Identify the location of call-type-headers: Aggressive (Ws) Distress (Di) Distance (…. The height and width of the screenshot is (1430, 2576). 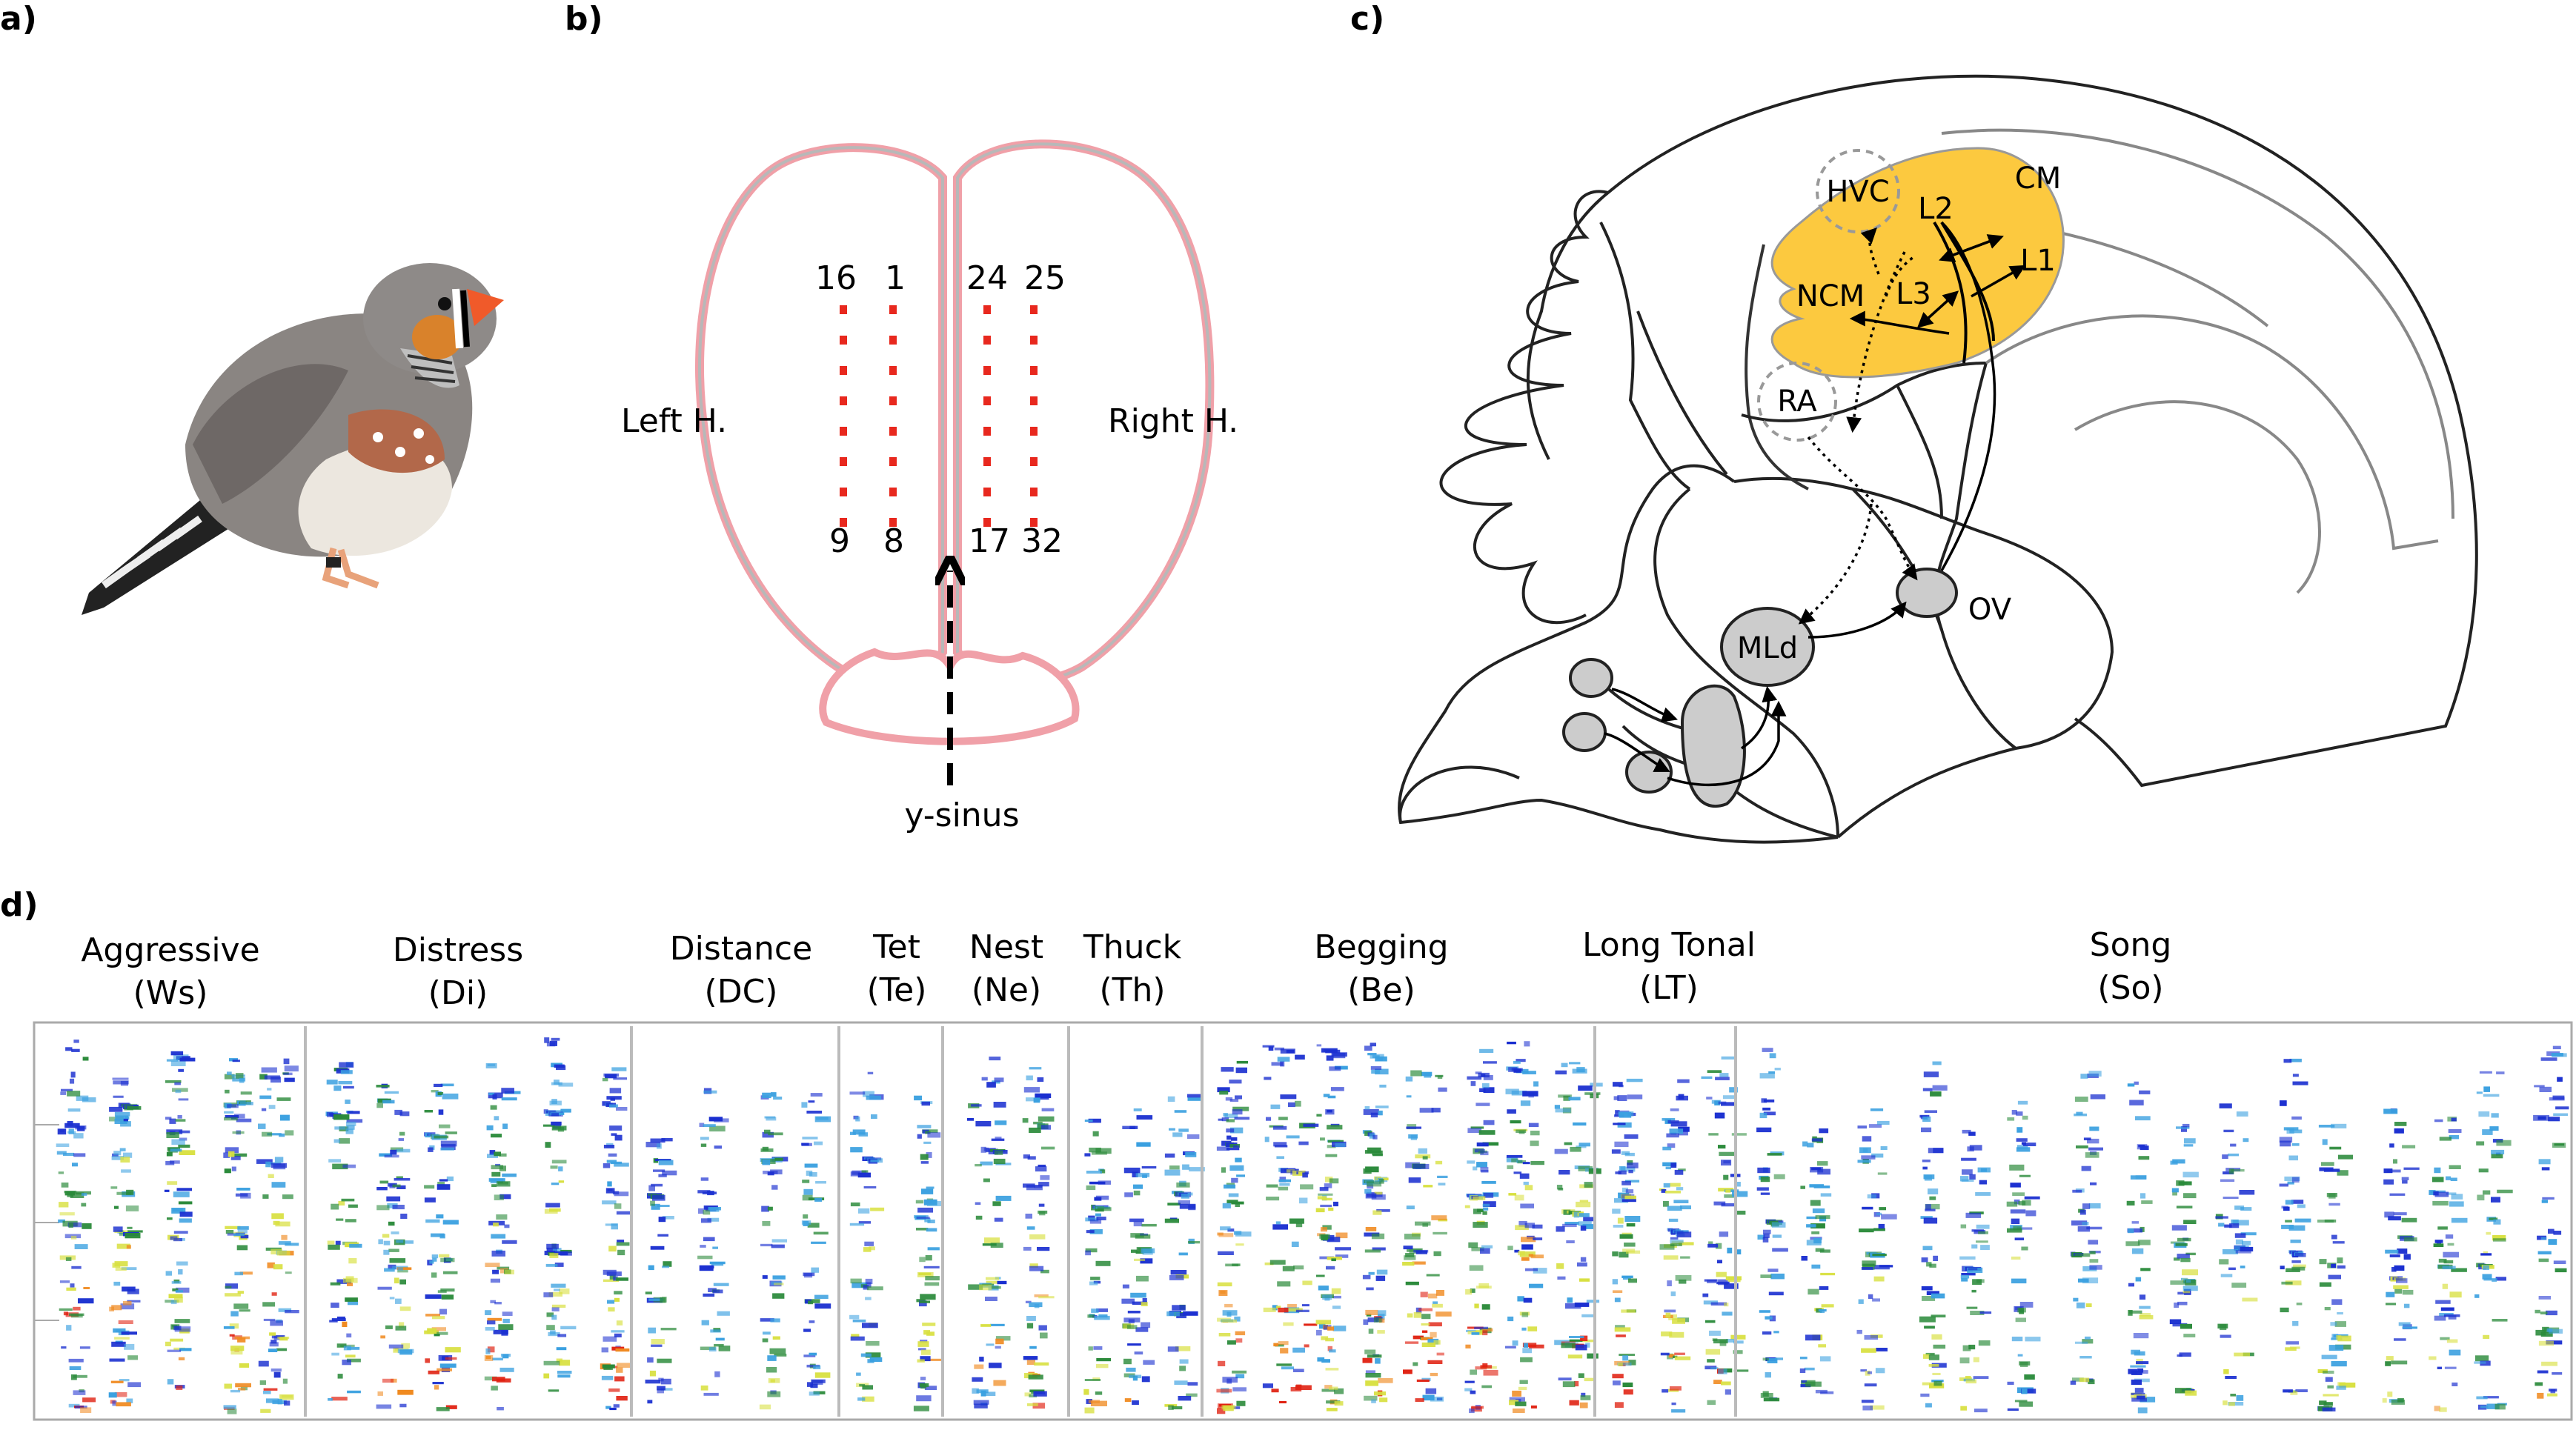
(1126, 969).